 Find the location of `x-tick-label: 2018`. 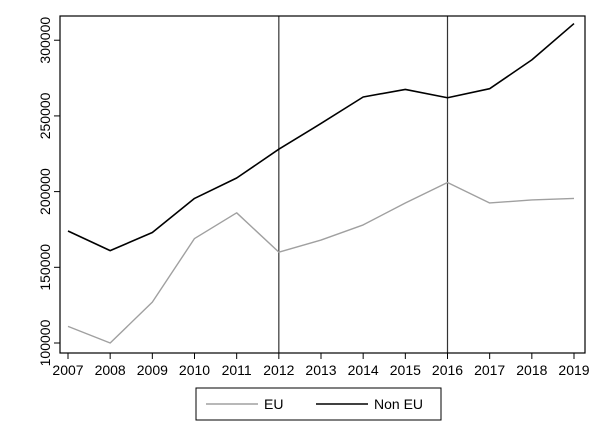

x-tick-label: 2018 is located at coordinates (531, 370).